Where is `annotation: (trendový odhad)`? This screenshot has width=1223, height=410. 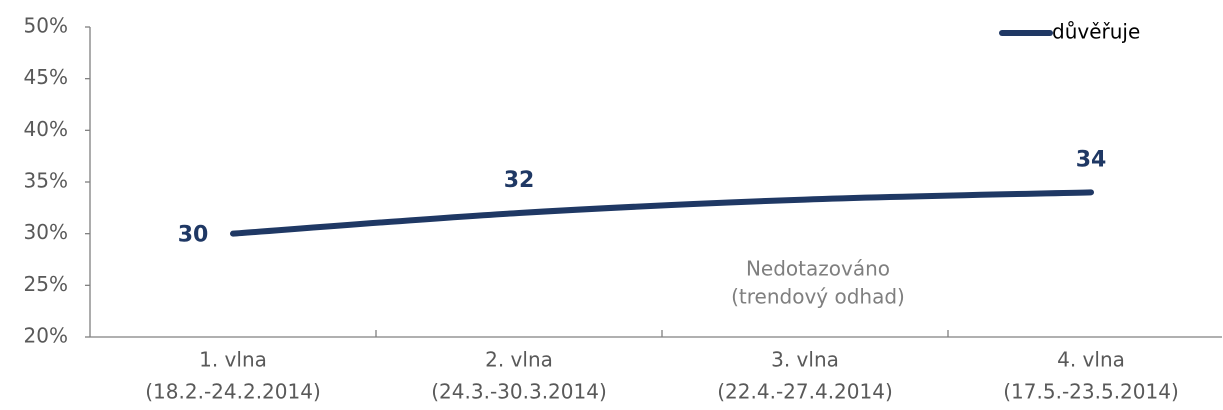
annotation: (trendový odhad) is located at coordinates (818, 297).